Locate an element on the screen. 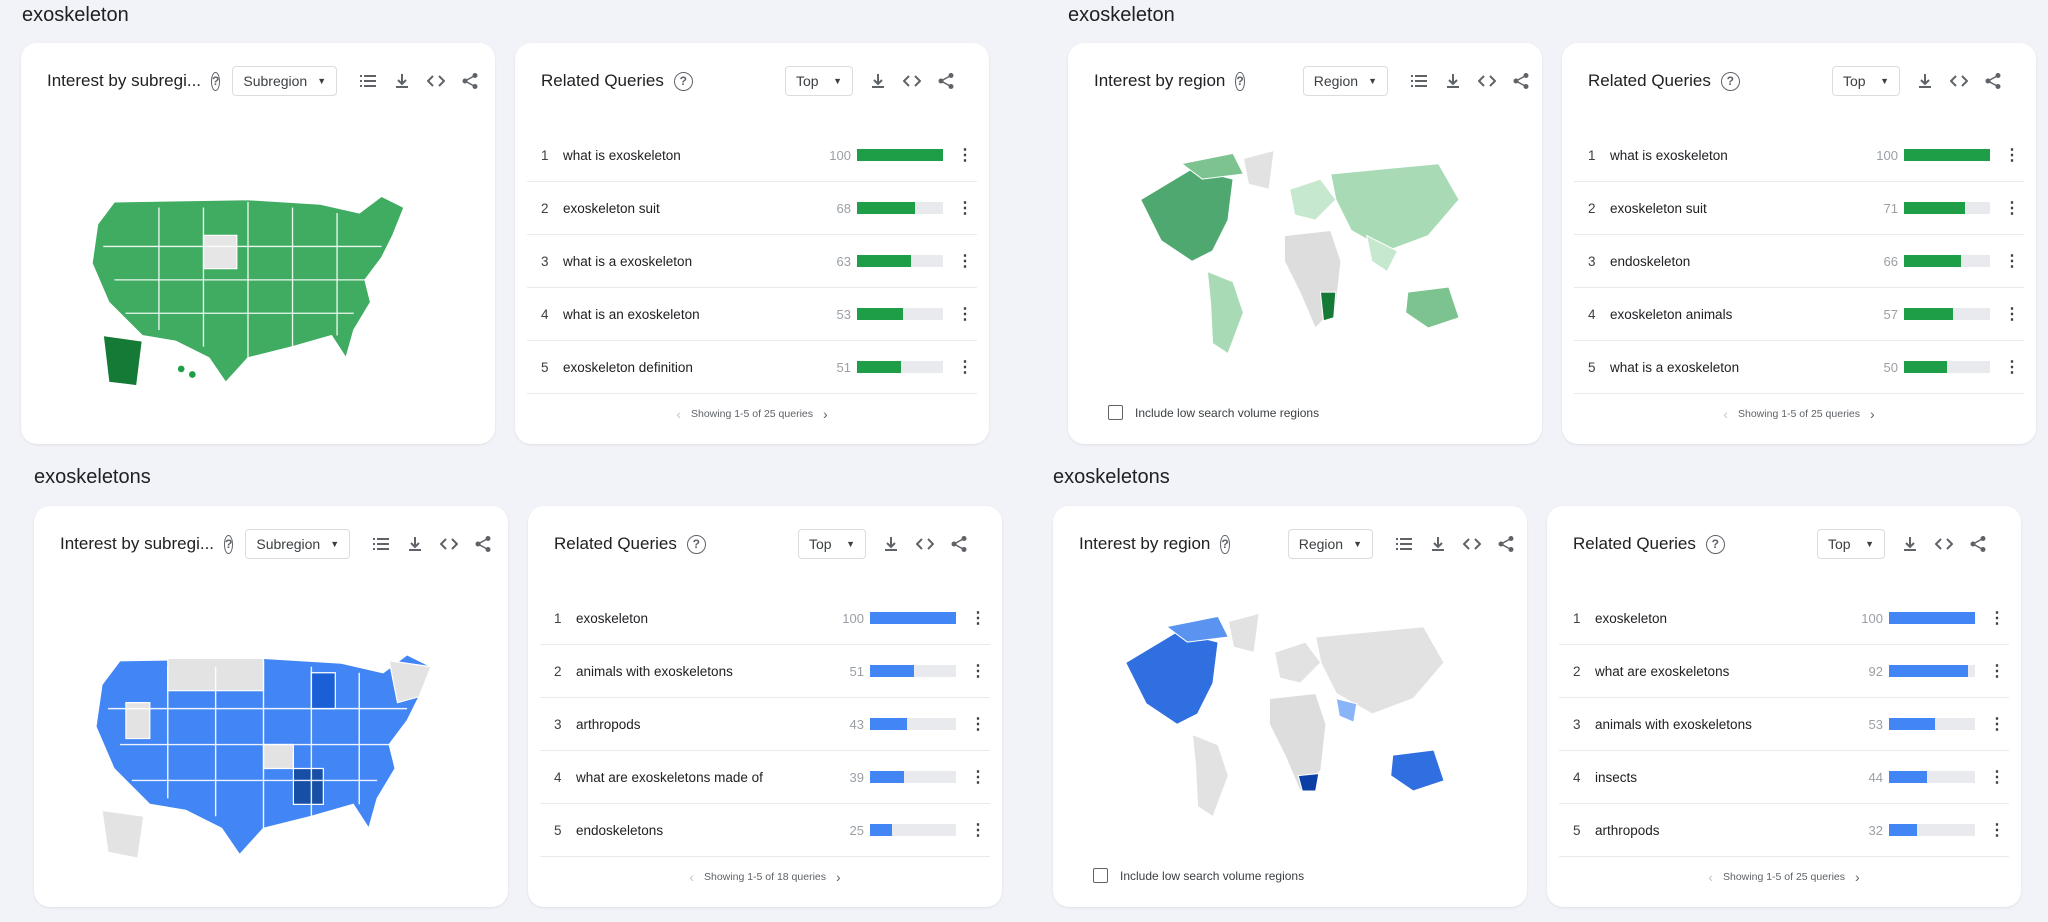 The image size is (2048, 922). list-item: 4 insects 44 ⋮ is located at coordinates (1784, 777).